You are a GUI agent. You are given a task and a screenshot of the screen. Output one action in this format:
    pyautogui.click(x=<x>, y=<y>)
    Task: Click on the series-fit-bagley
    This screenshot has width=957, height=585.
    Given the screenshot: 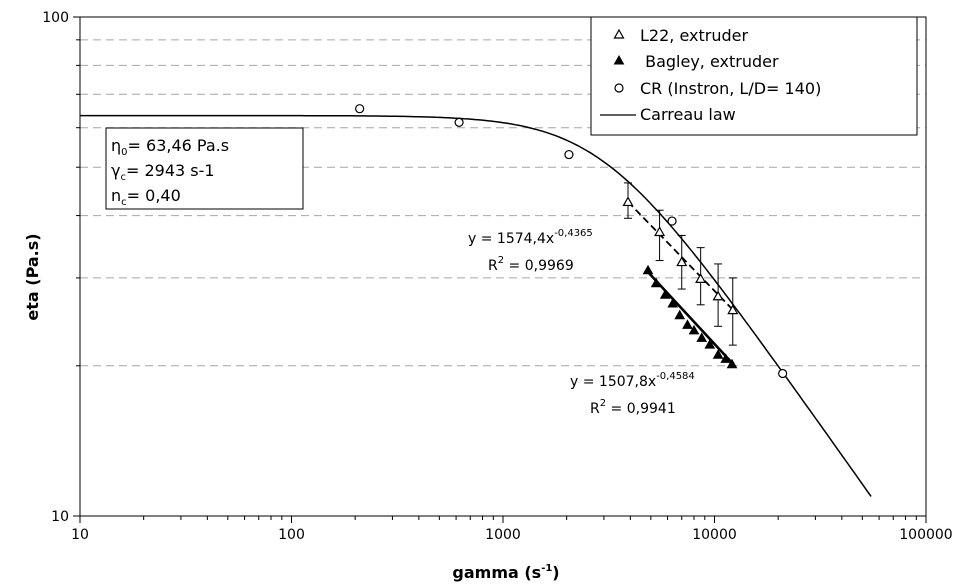 What is the action you would take?
    pyautogui.click(x=690, y=317)
    